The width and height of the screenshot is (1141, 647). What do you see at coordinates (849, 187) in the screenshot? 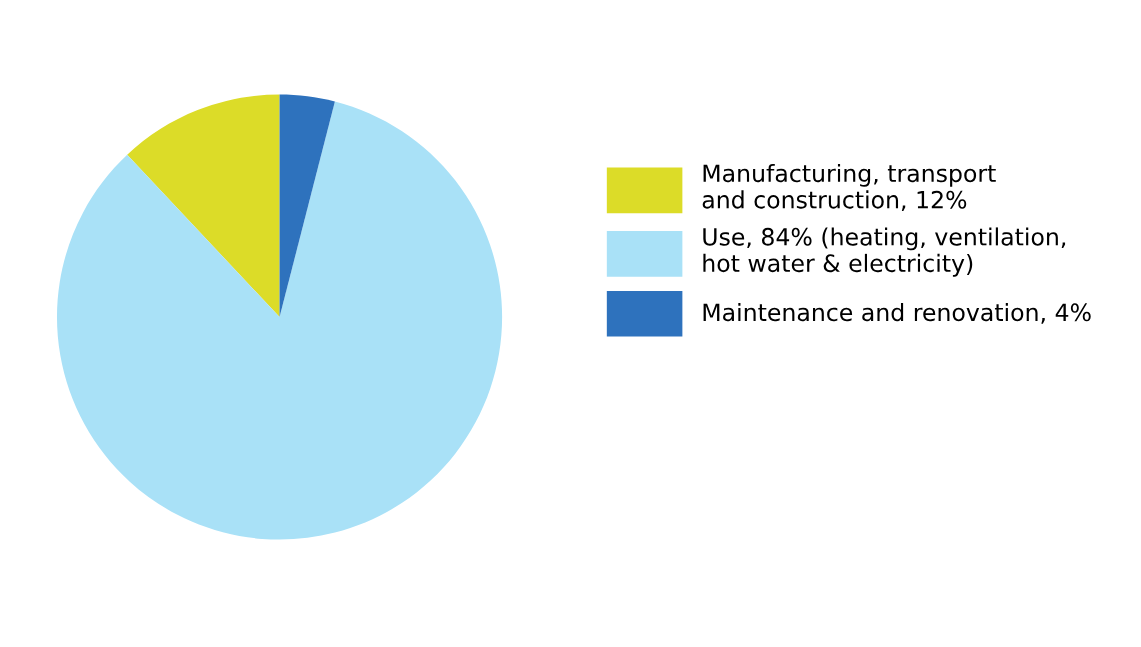
I see `legend-label: Manufacturing, transport and construction, 12%` at bounding box center [849, 187].